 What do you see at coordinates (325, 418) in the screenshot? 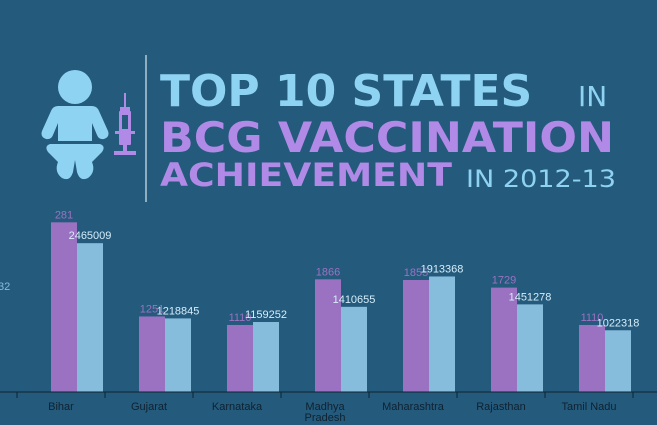
I see `x-tick-label: Pradesh` at bounding box center [325, 418].